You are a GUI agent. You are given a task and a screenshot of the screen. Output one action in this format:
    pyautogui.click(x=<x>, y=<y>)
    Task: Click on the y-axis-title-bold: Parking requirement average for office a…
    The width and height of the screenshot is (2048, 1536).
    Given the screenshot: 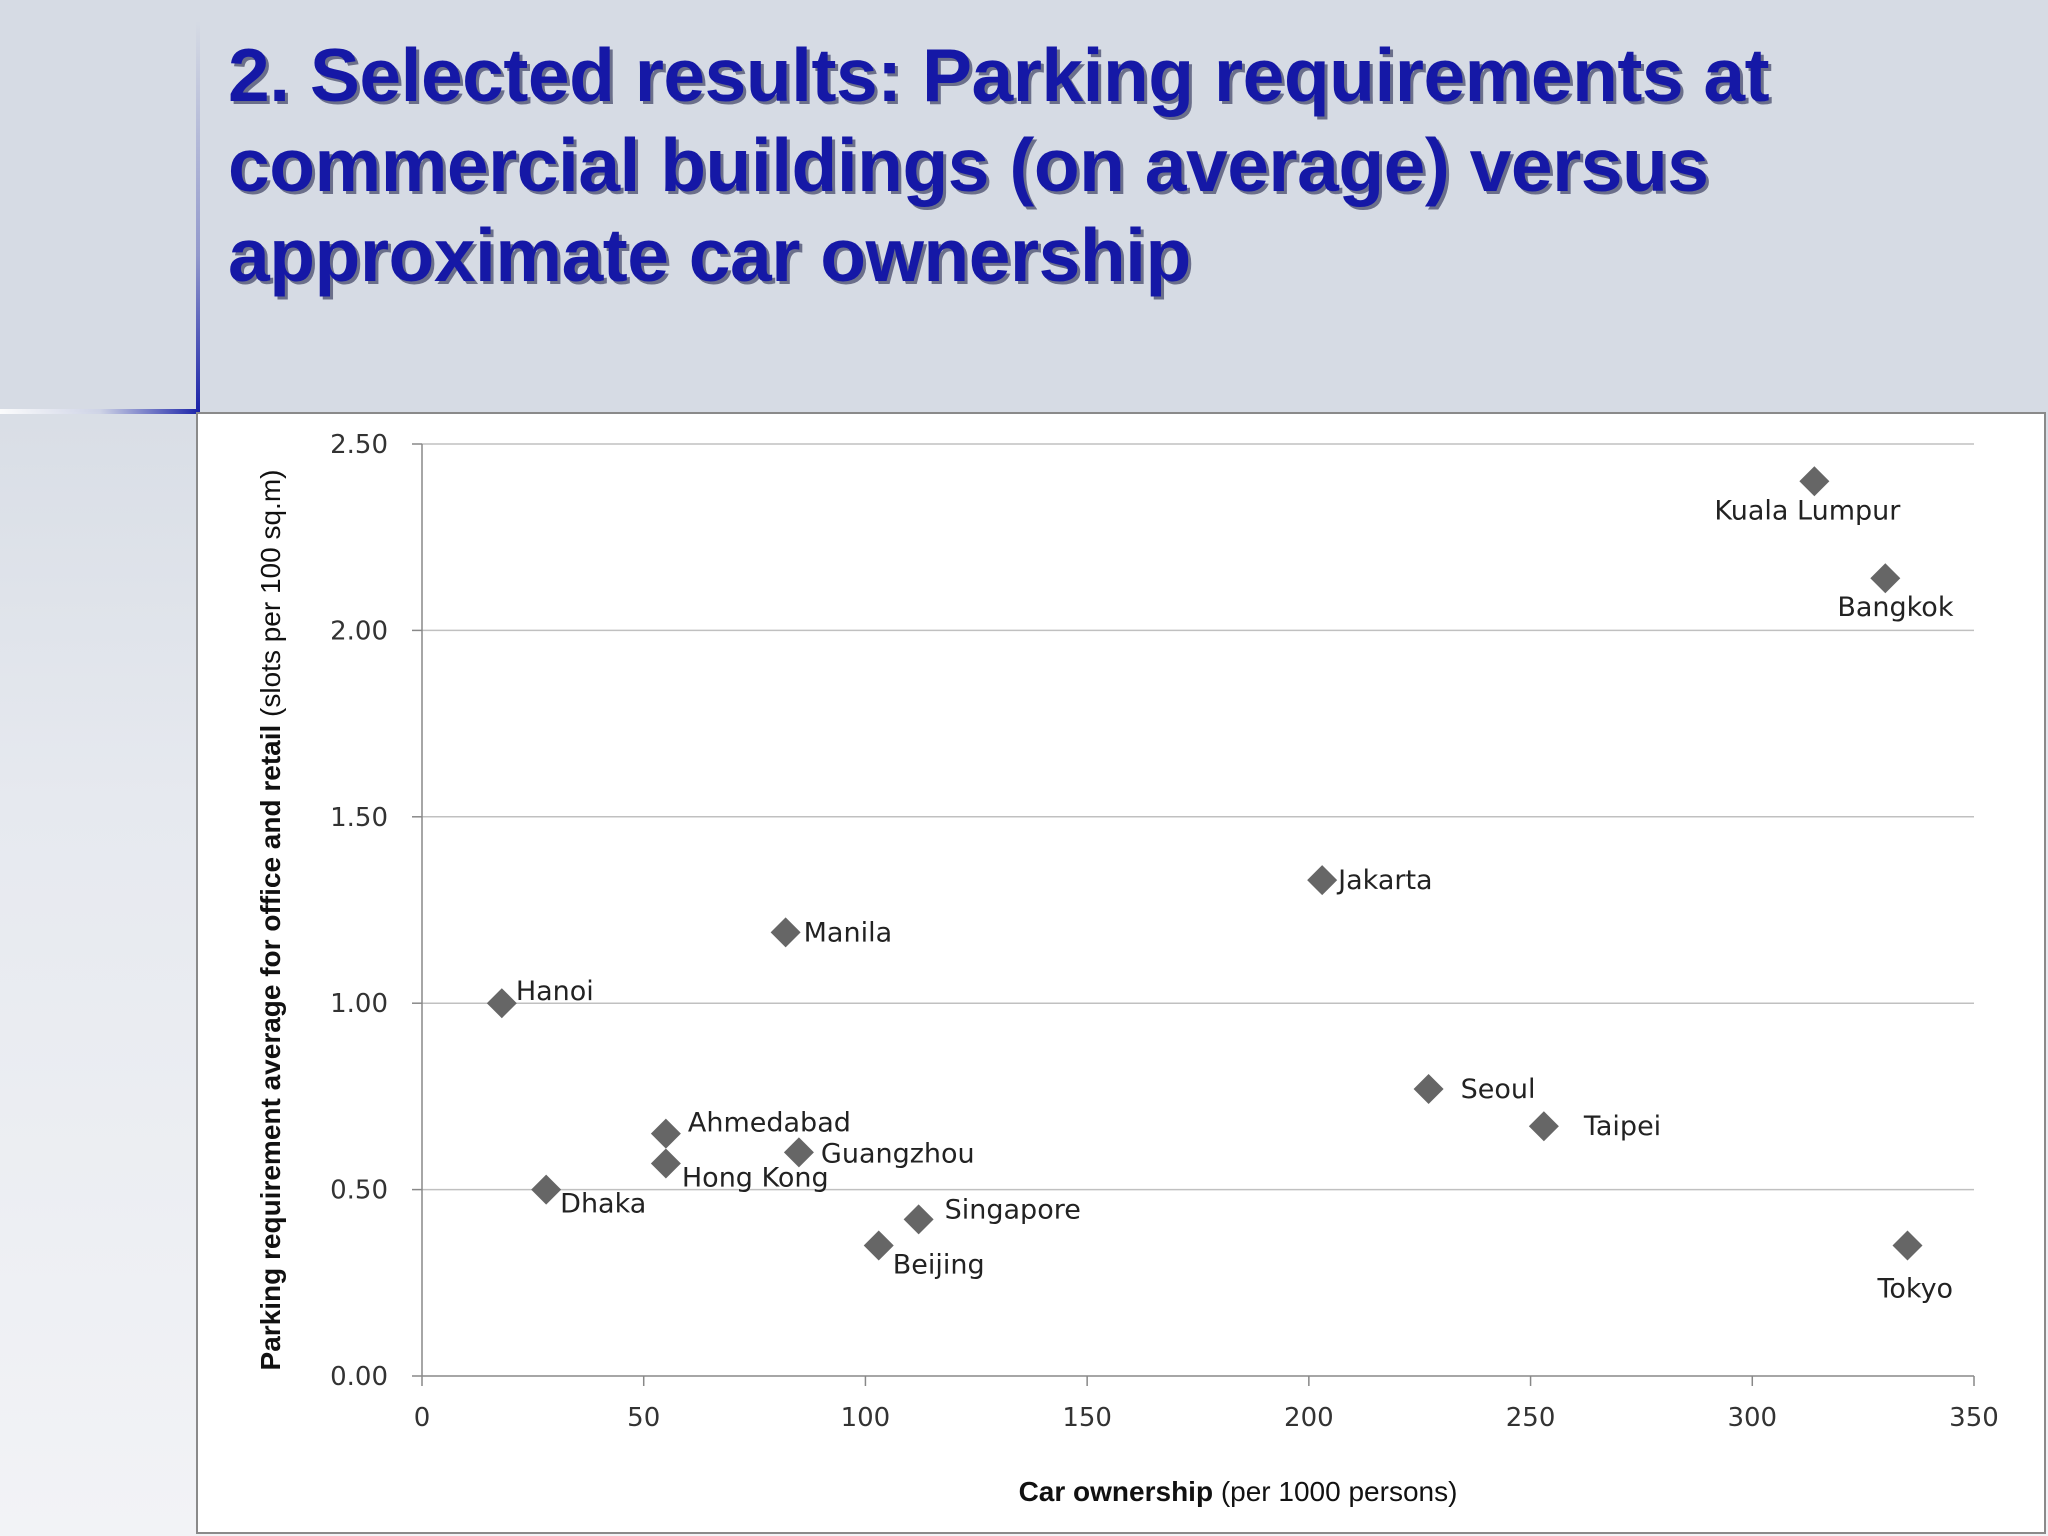 What is the action you would take?
    pyautogui.click(x=270, y=1048)
    